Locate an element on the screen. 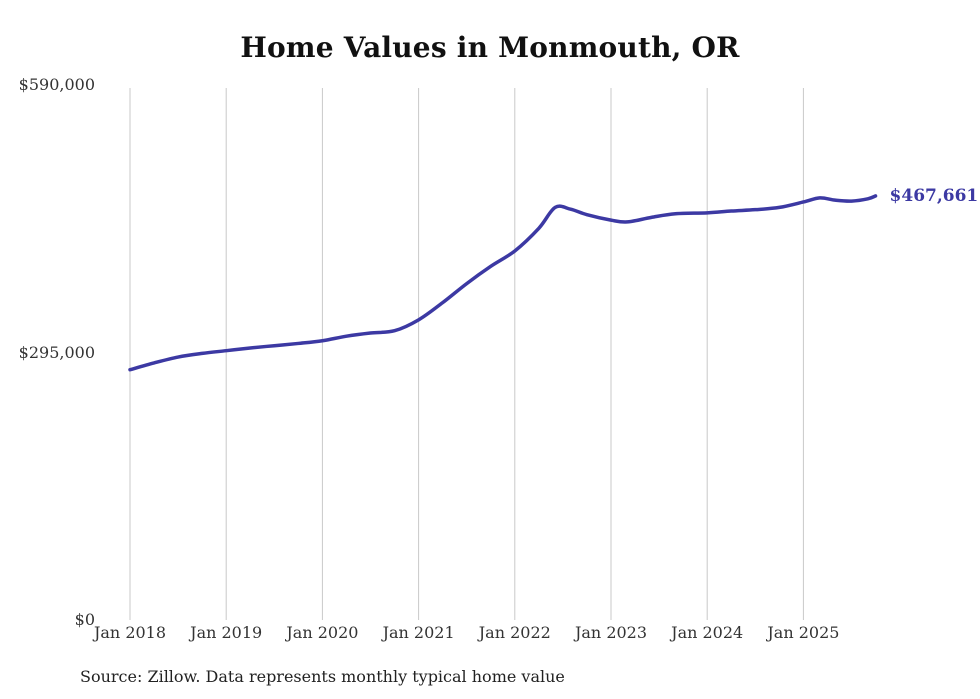 The width and height of the screenshot is (980, 699). x-axis-tick-2021: Jan 2021 is located at coordinates (418, 632).